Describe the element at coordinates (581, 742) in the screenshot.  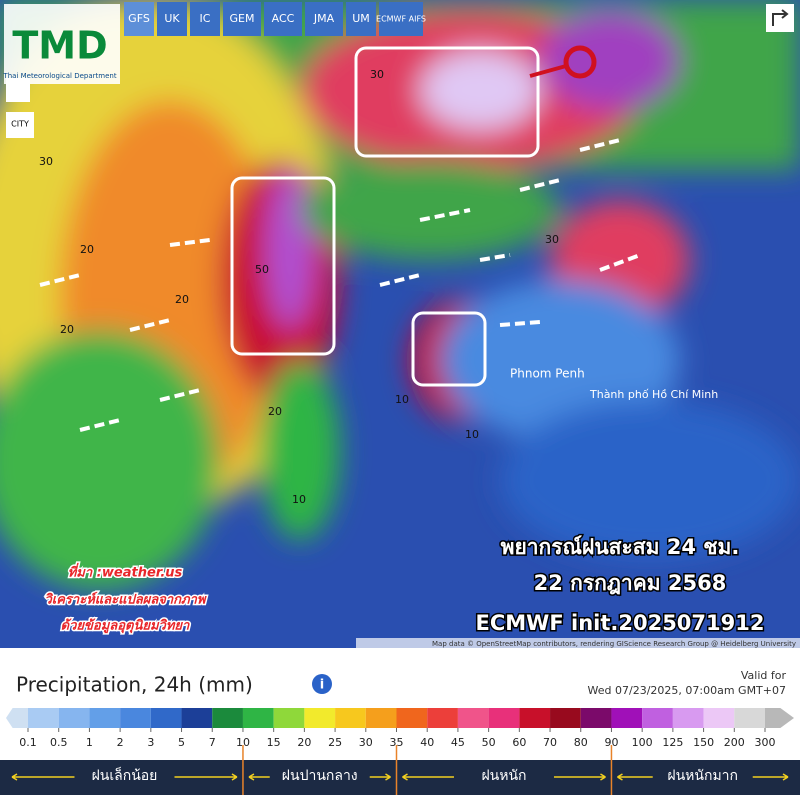
I see `scale-label: 80` at that location.